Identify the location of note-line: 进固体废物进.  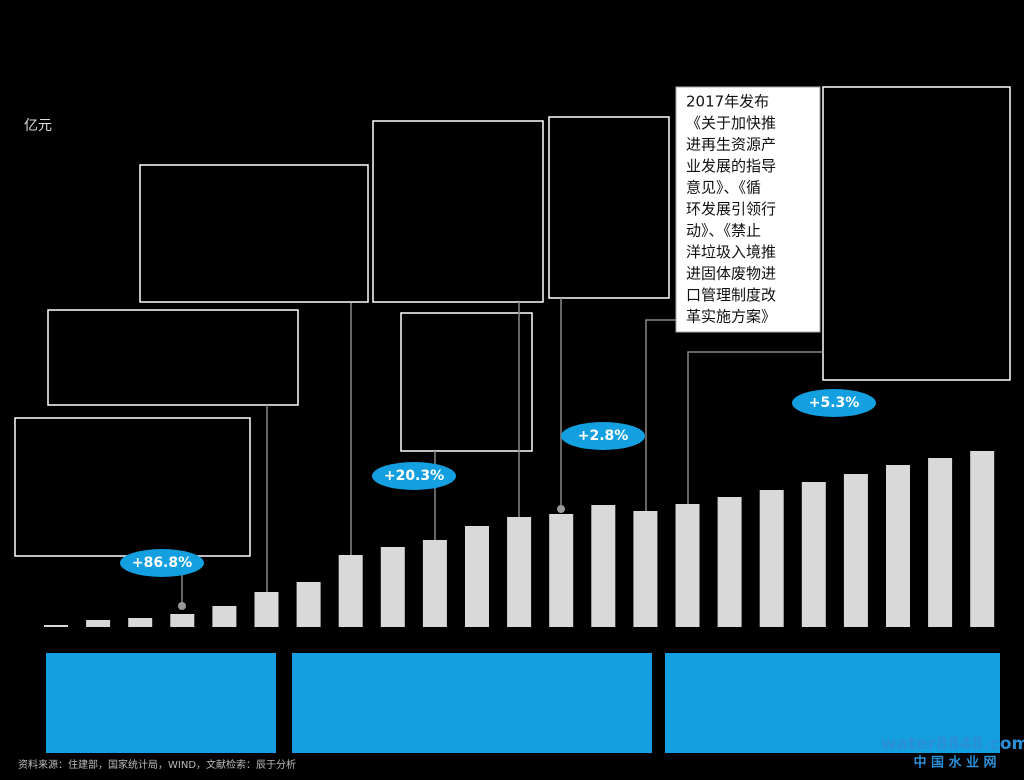
(731, 274).